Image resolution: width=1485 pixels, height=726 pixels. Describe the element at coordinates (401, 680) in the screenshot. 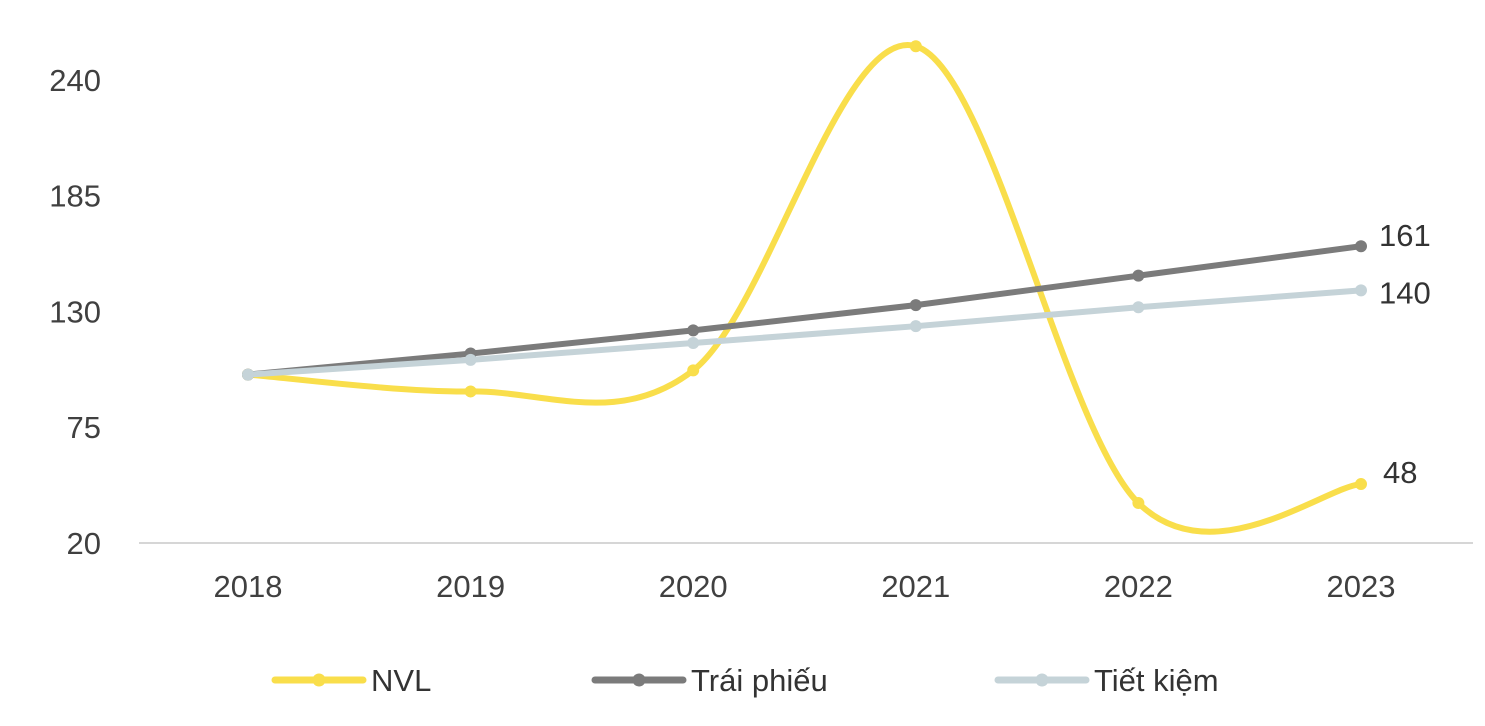

I see `legend-label: NVL` at that location.